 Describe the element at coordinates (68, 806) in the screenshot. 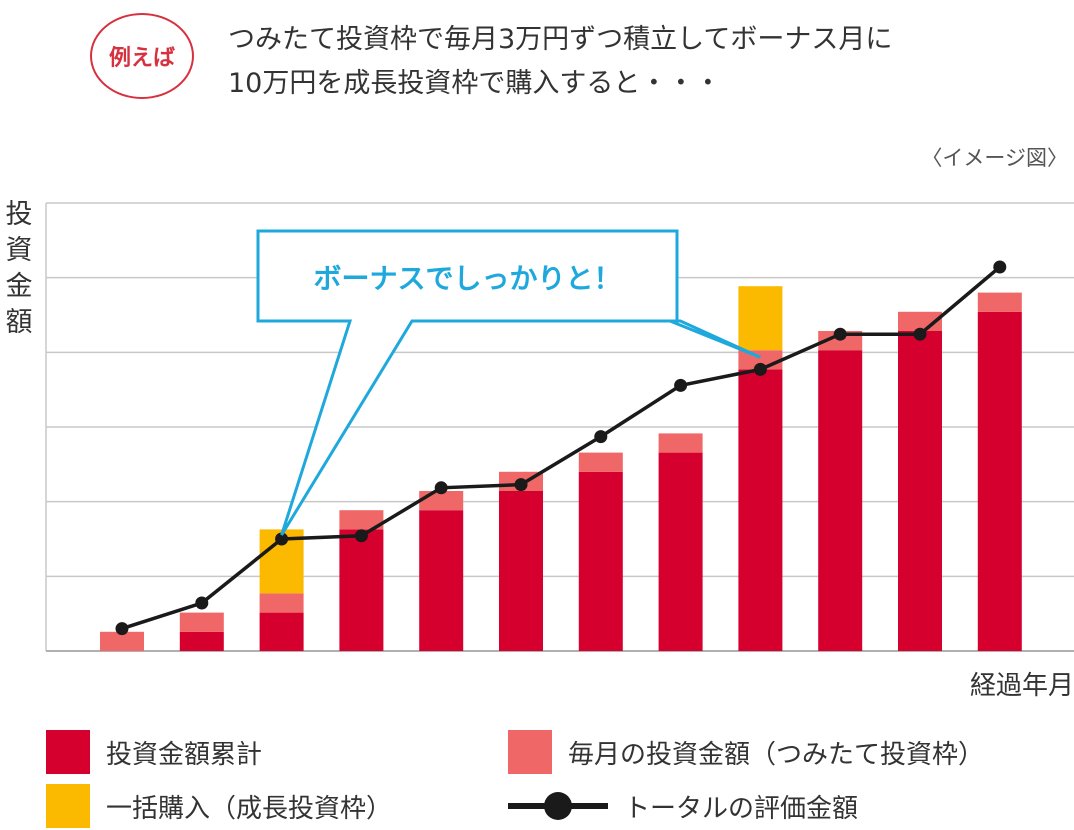

I see `legend-swatch-lump` at that location.